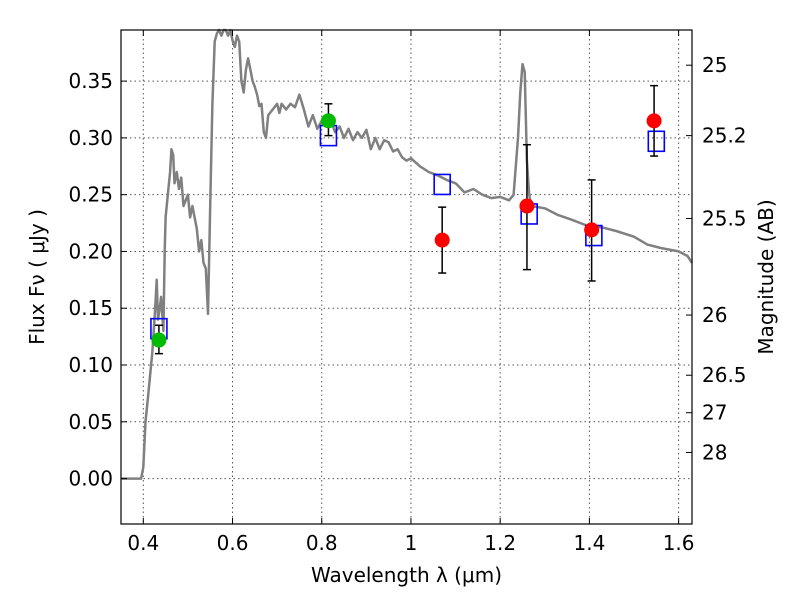  Describe the element at coordinates (589, 543) in the screenshot. I see `x-tick-label: 1.4` at that location.